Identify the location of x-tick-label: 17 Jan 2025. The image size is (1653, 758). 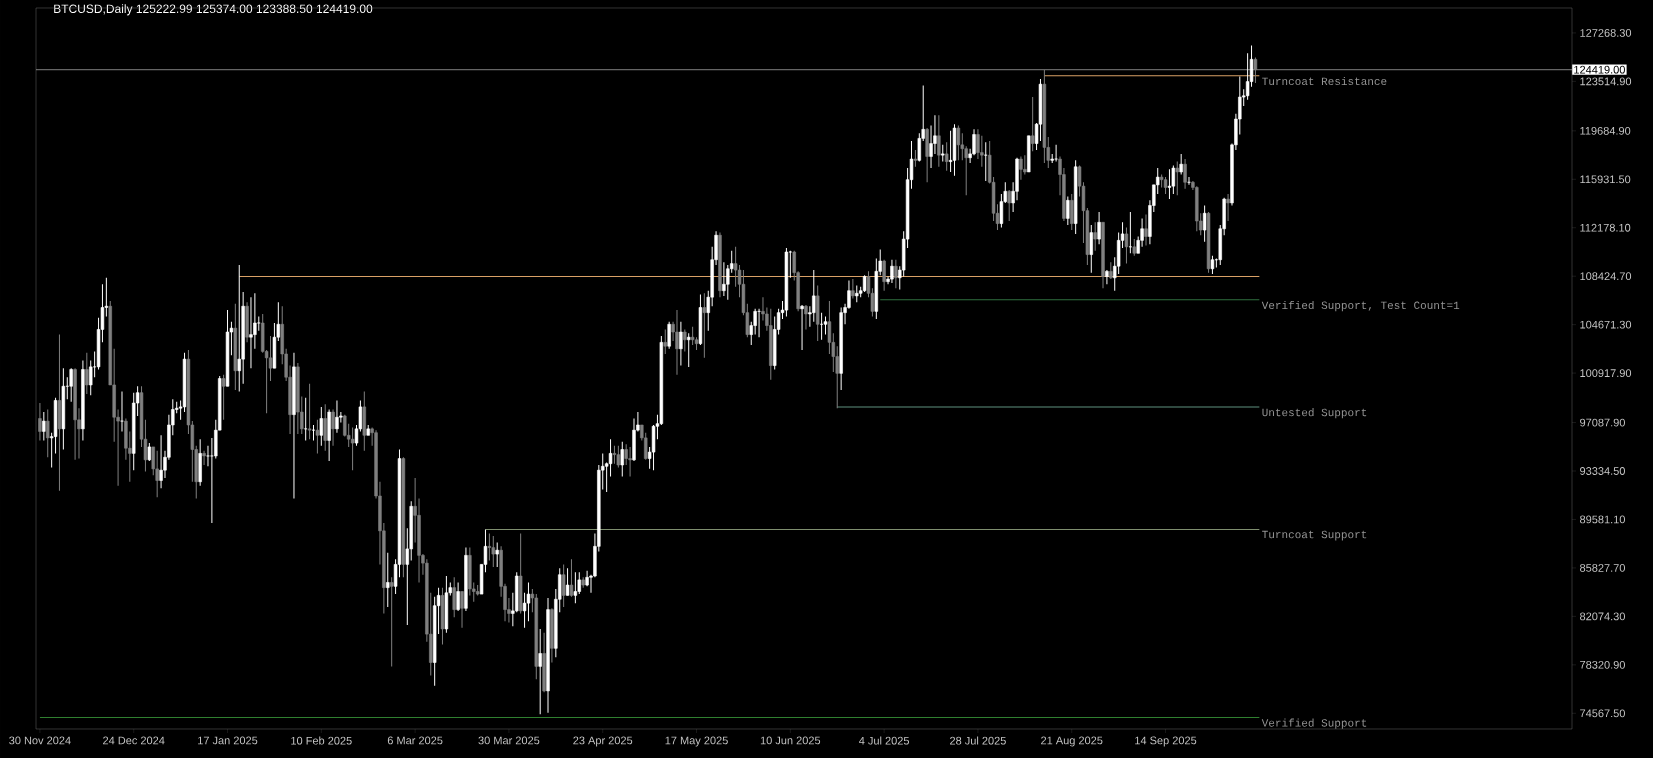
(228, 740).